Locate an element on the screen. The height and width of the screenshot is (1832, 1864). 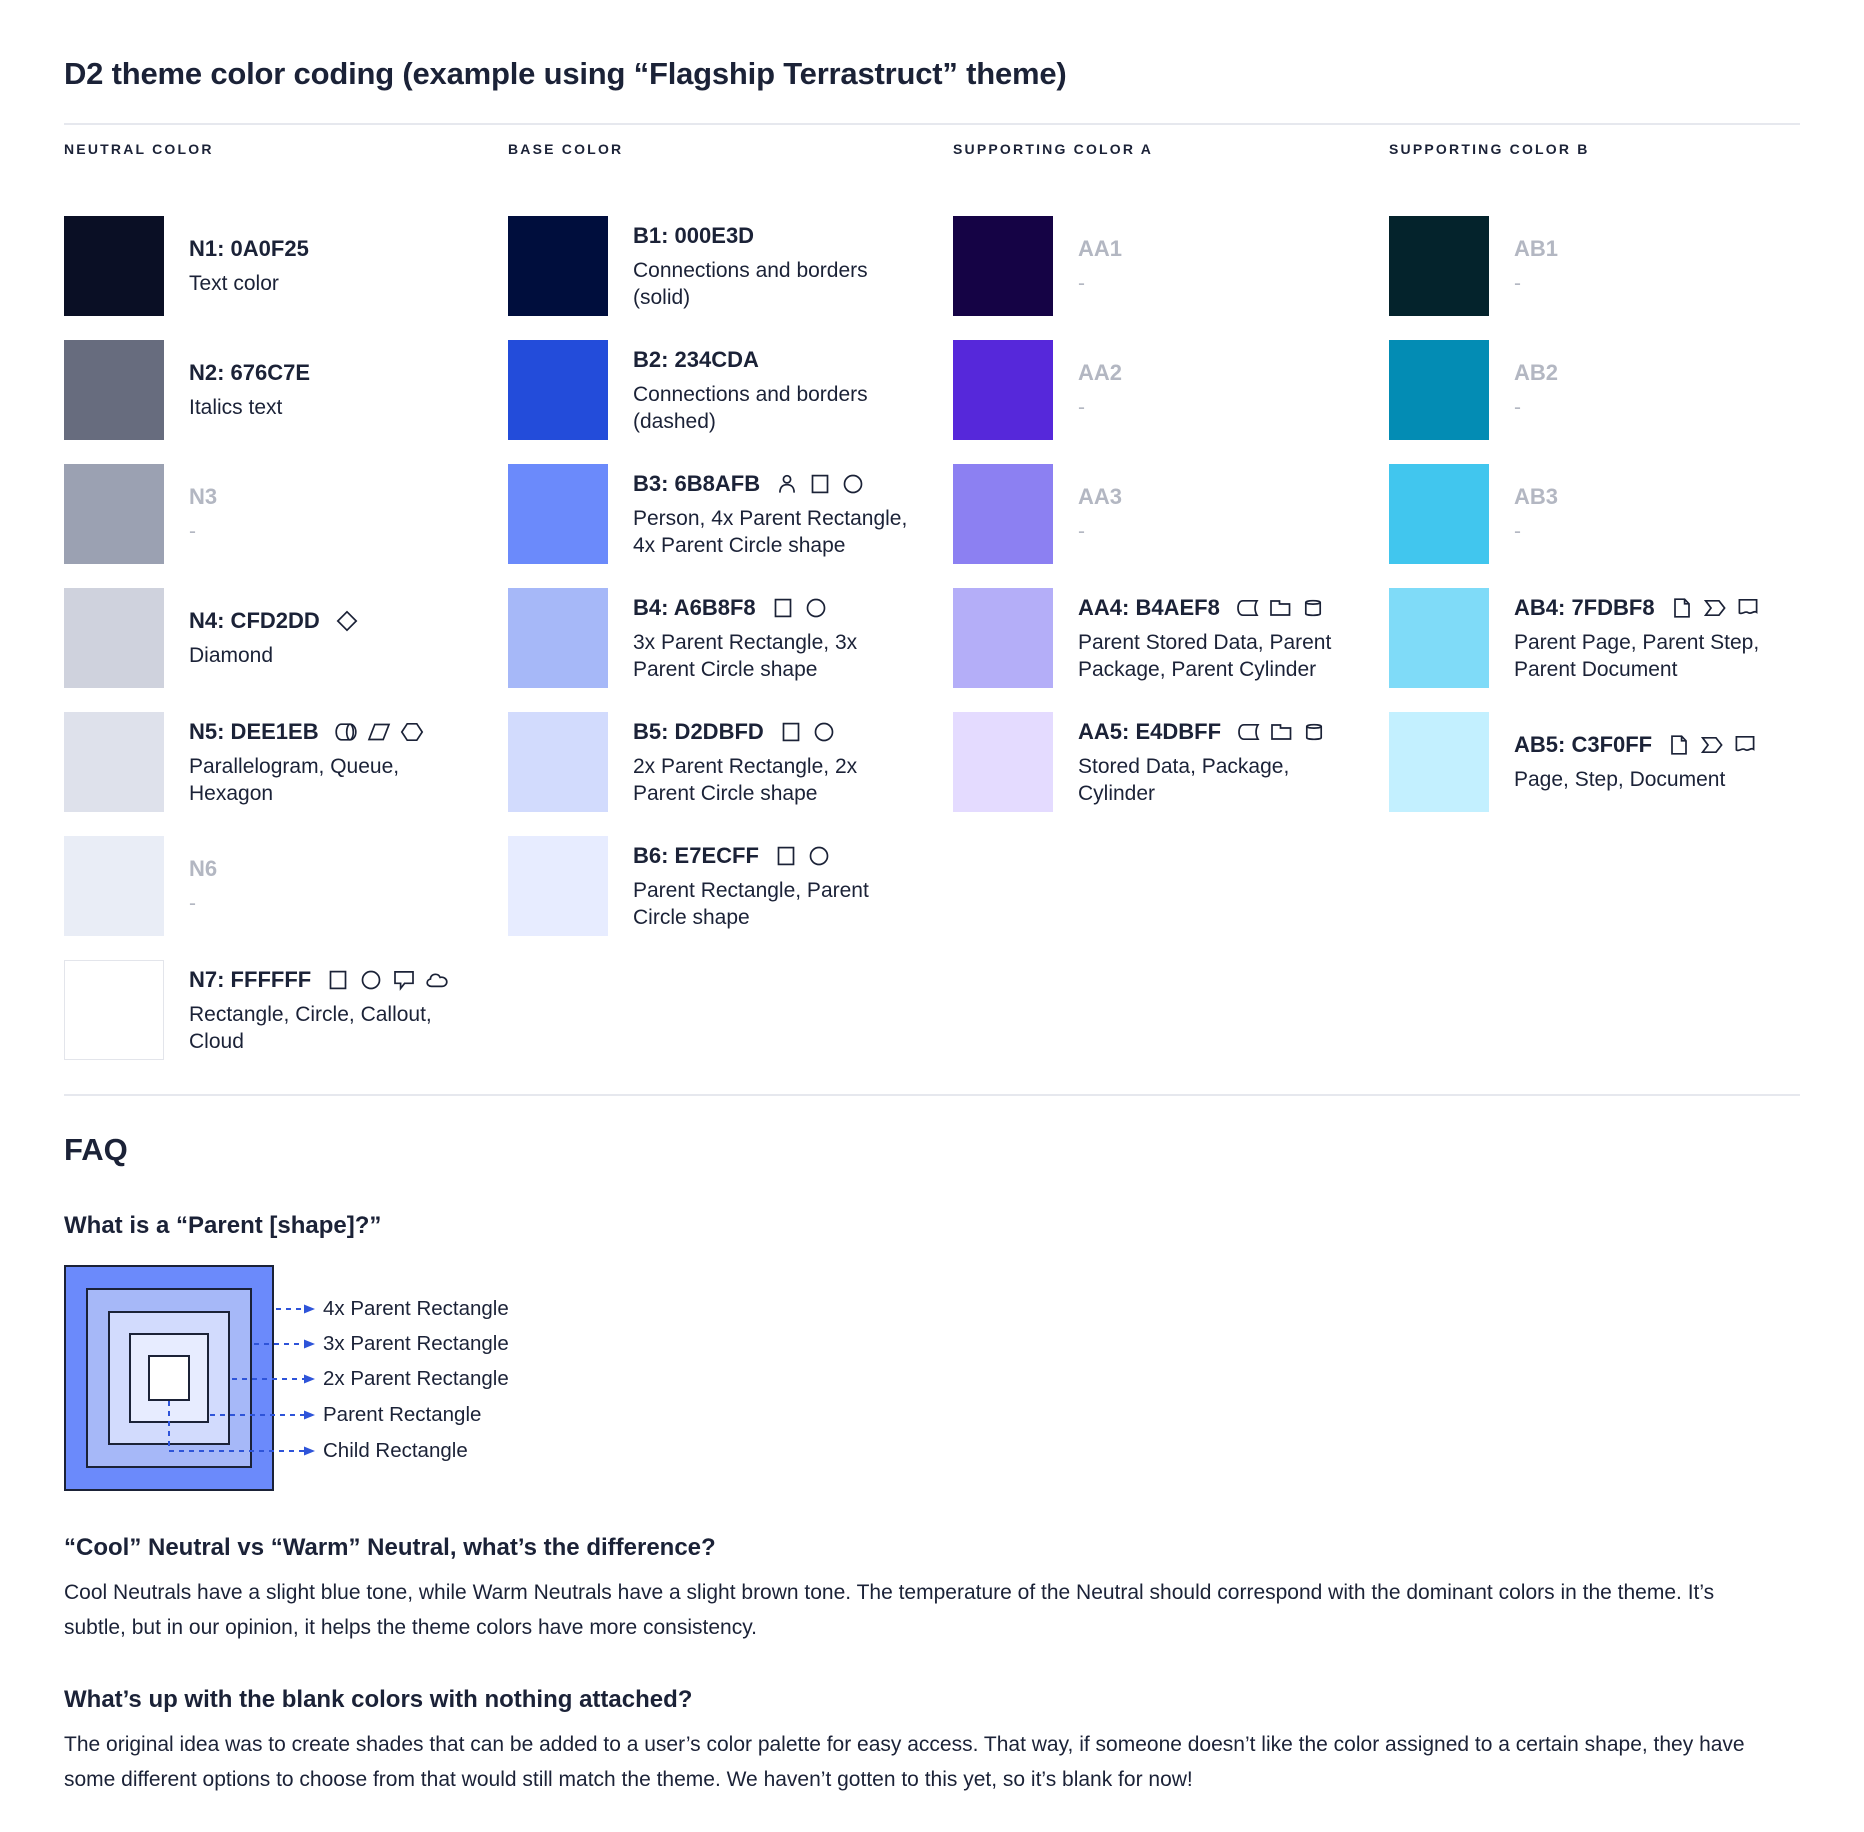
color-entry: N2: 676C7E Italics text is located at coordinates (286, 390).